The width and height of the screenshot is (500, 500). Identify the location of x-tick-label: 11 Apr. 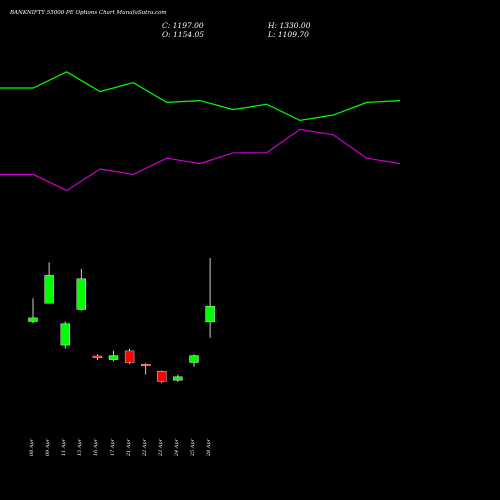
(64, 448).